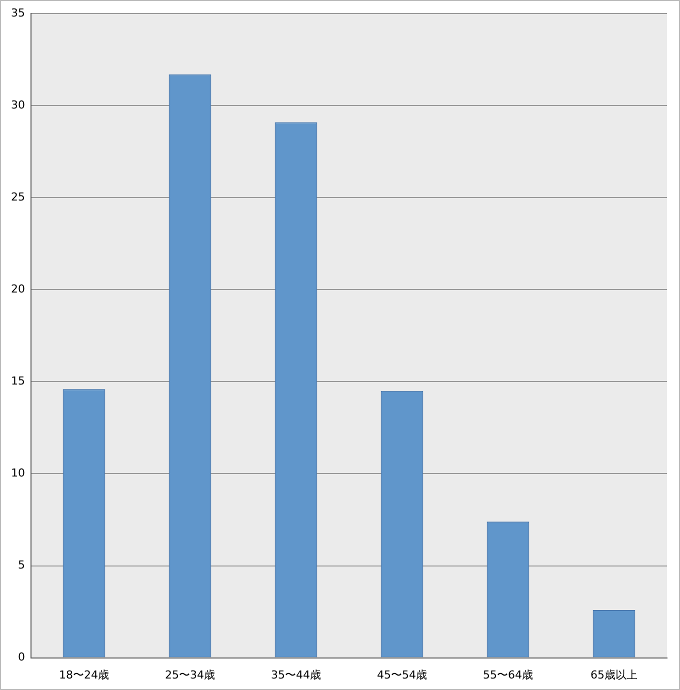 Image resolution: width=680 pixels, height=690 pixels. What do you see at coordinates (21, 657) in the screenshot?
I see `y-tick-label: 0` at bounding box center [21, 657].